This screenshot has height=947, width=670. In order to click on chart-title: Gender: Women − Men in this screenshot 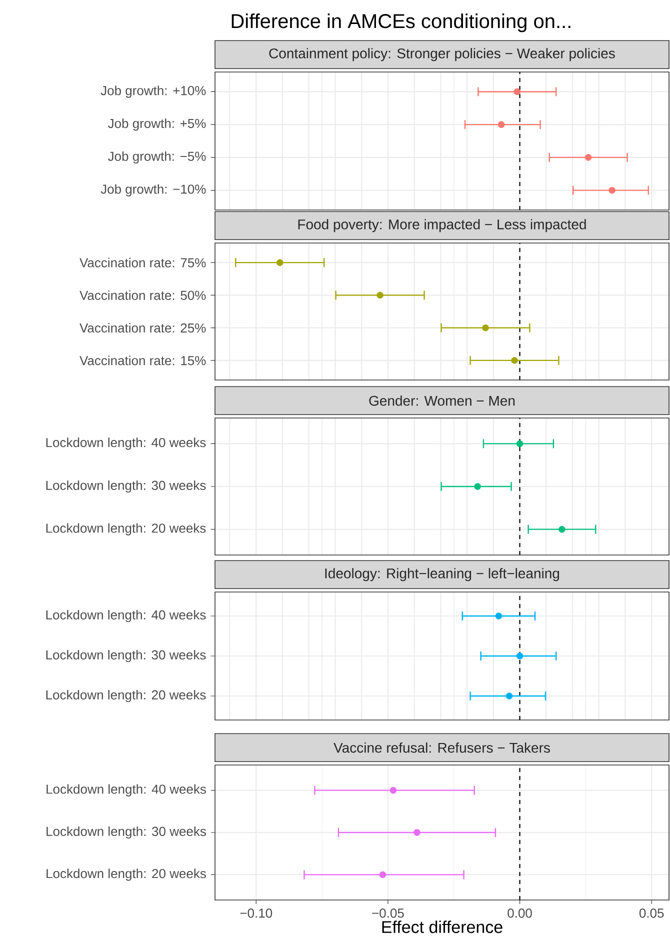, I will do `click(442, 400)`.